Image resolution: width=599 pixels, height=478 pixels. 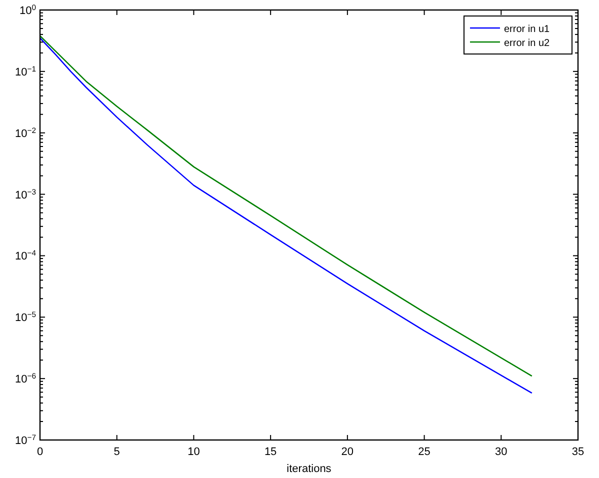 I want to click on y-tick-label: 10$^{0}$, so click(x=27, y=9).